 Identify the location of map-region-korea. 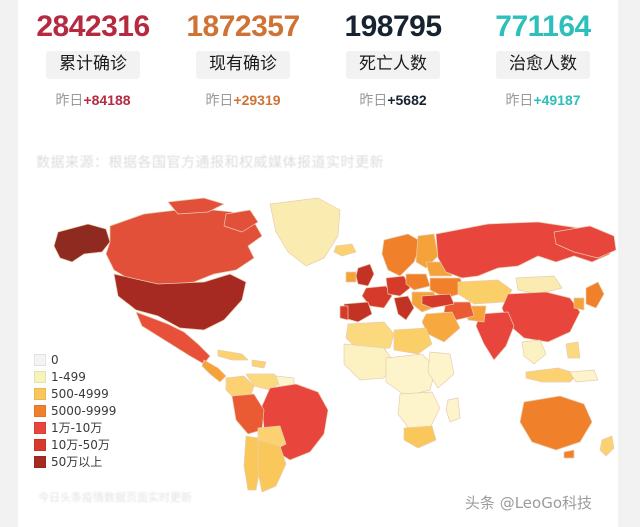
(579, 304).